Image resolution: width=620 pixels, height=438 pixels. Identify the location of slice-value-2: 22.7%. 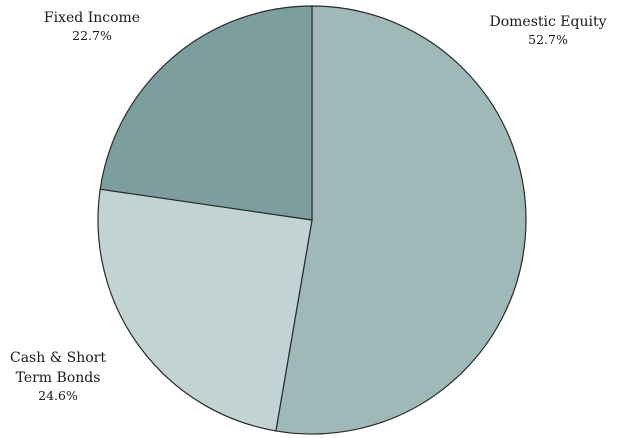
(92, 35).